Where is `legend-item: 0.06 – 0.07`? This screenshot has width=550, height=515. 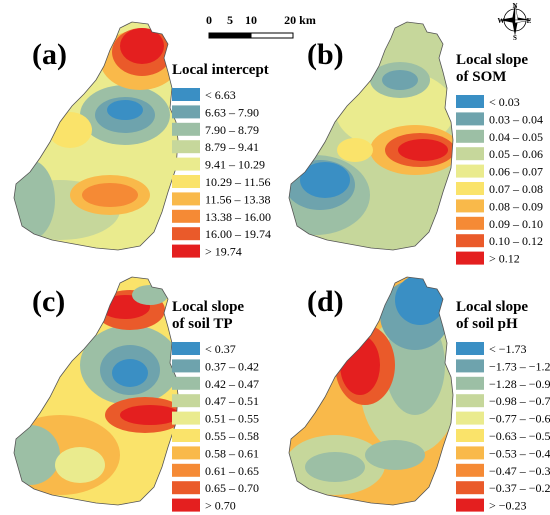 legend-item: 0.06 – 0.07 is located at coordinates (499, 171).